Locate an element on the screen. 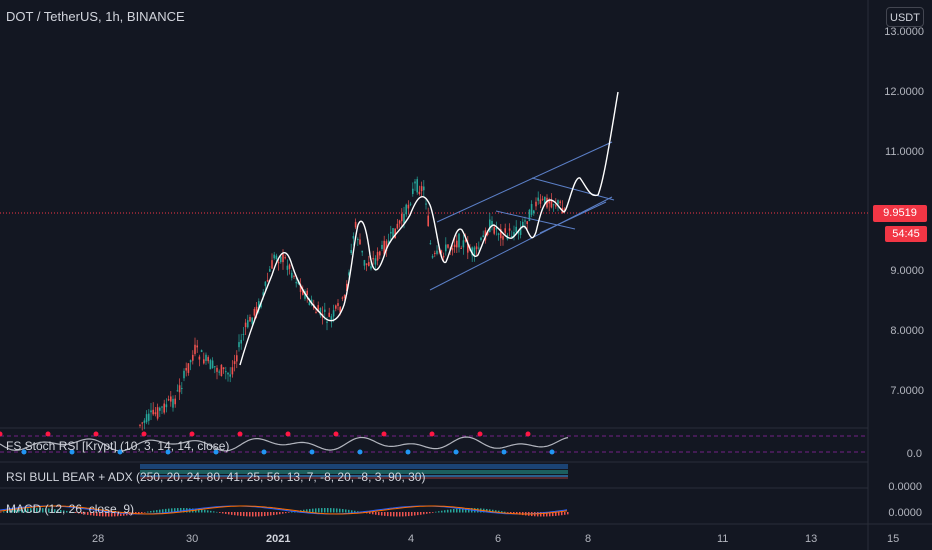  stoch-rsi-value: 0.0 is located at coordinates (914, 454).